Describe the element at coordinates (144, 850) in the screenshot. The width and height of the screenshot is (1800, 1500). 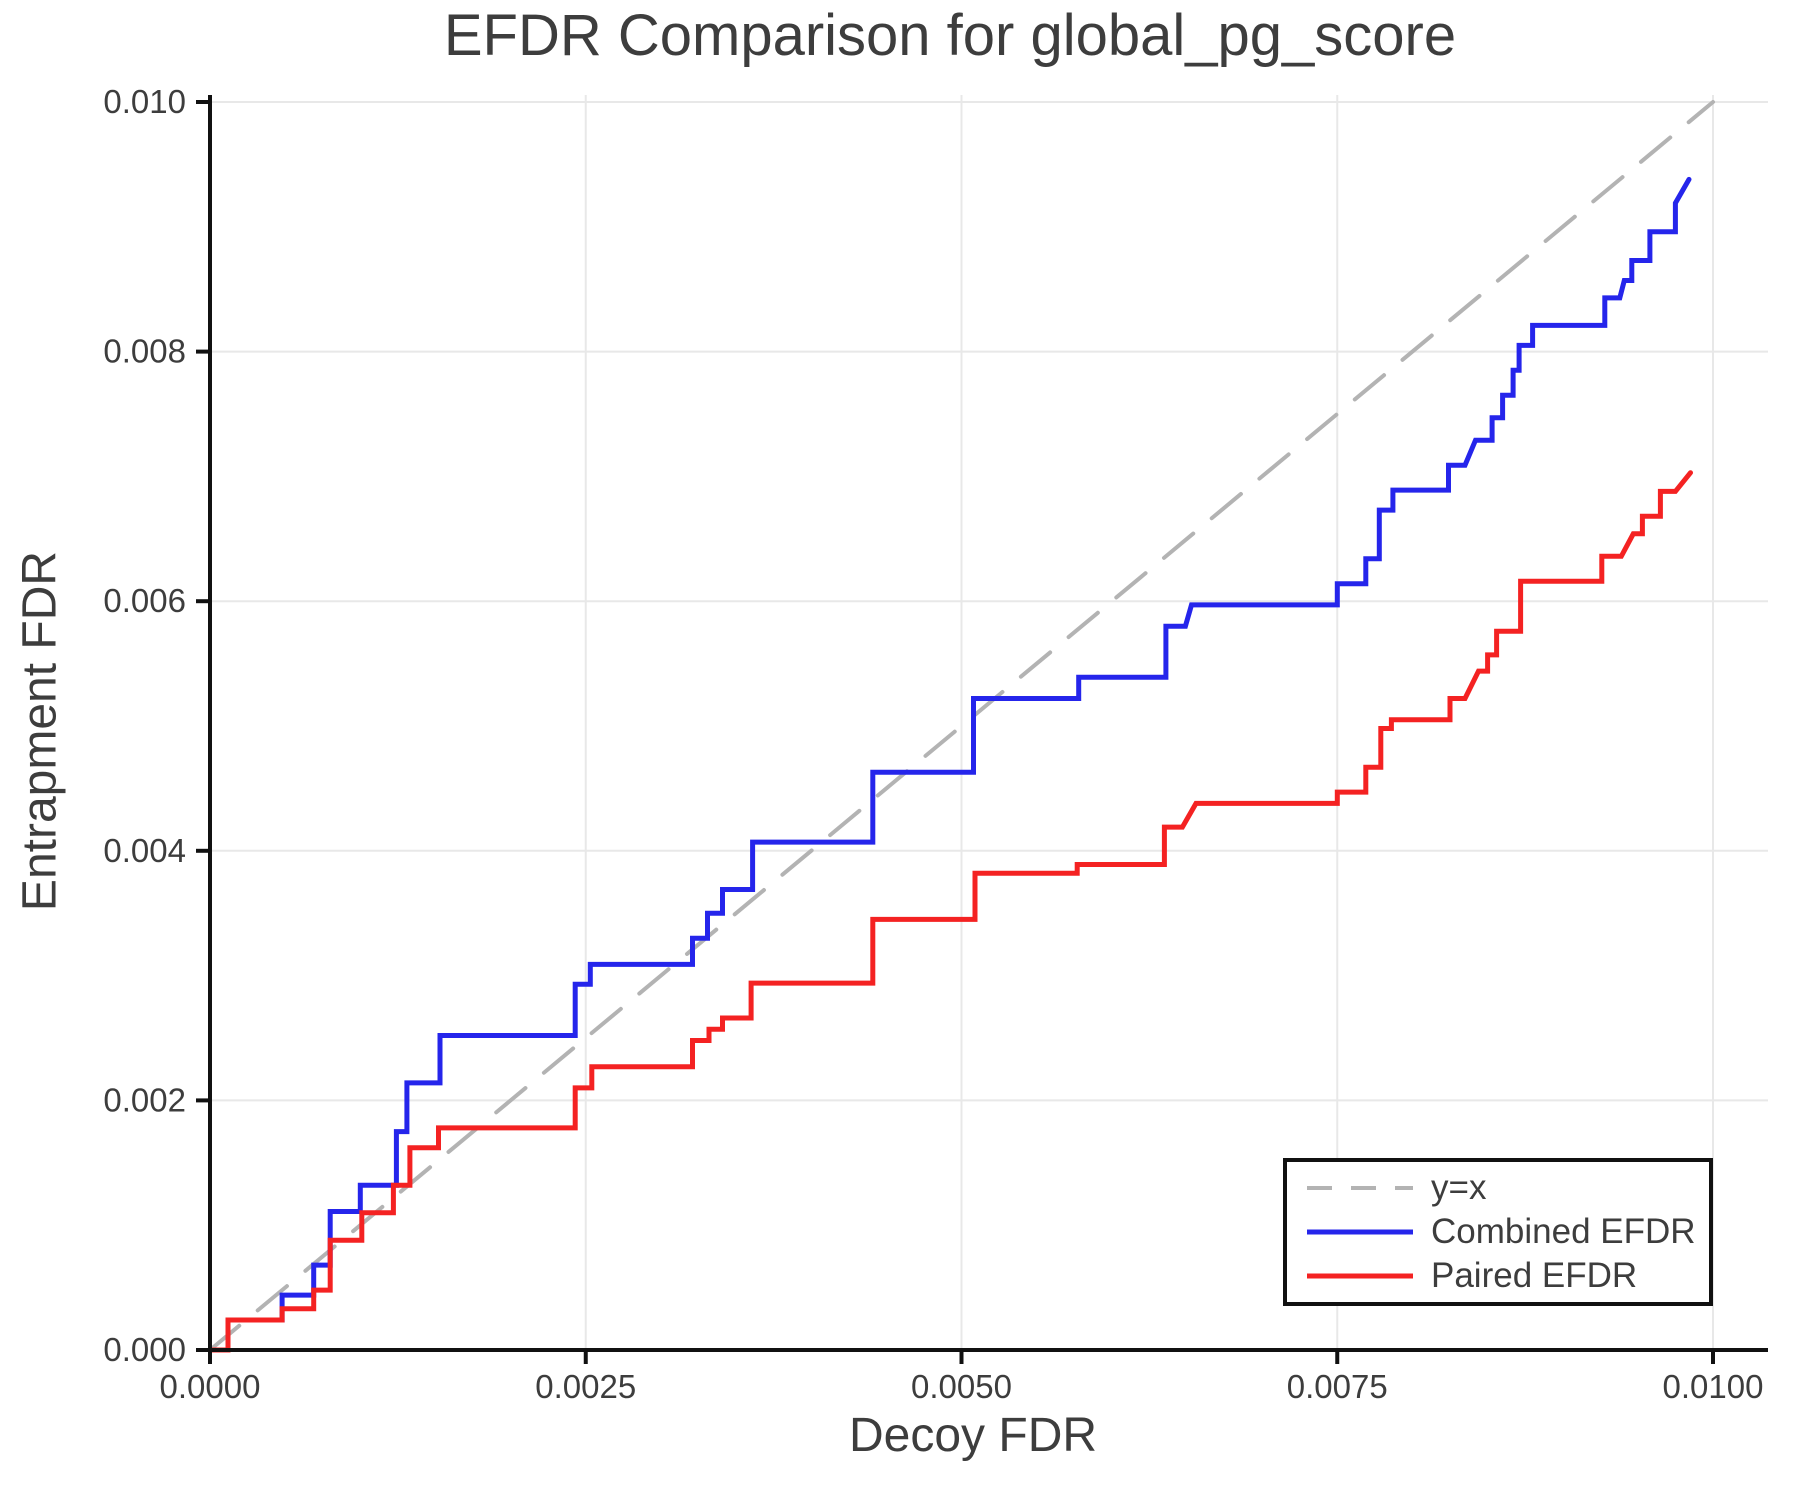
I see `y-tick-label: 0.004` at that location.